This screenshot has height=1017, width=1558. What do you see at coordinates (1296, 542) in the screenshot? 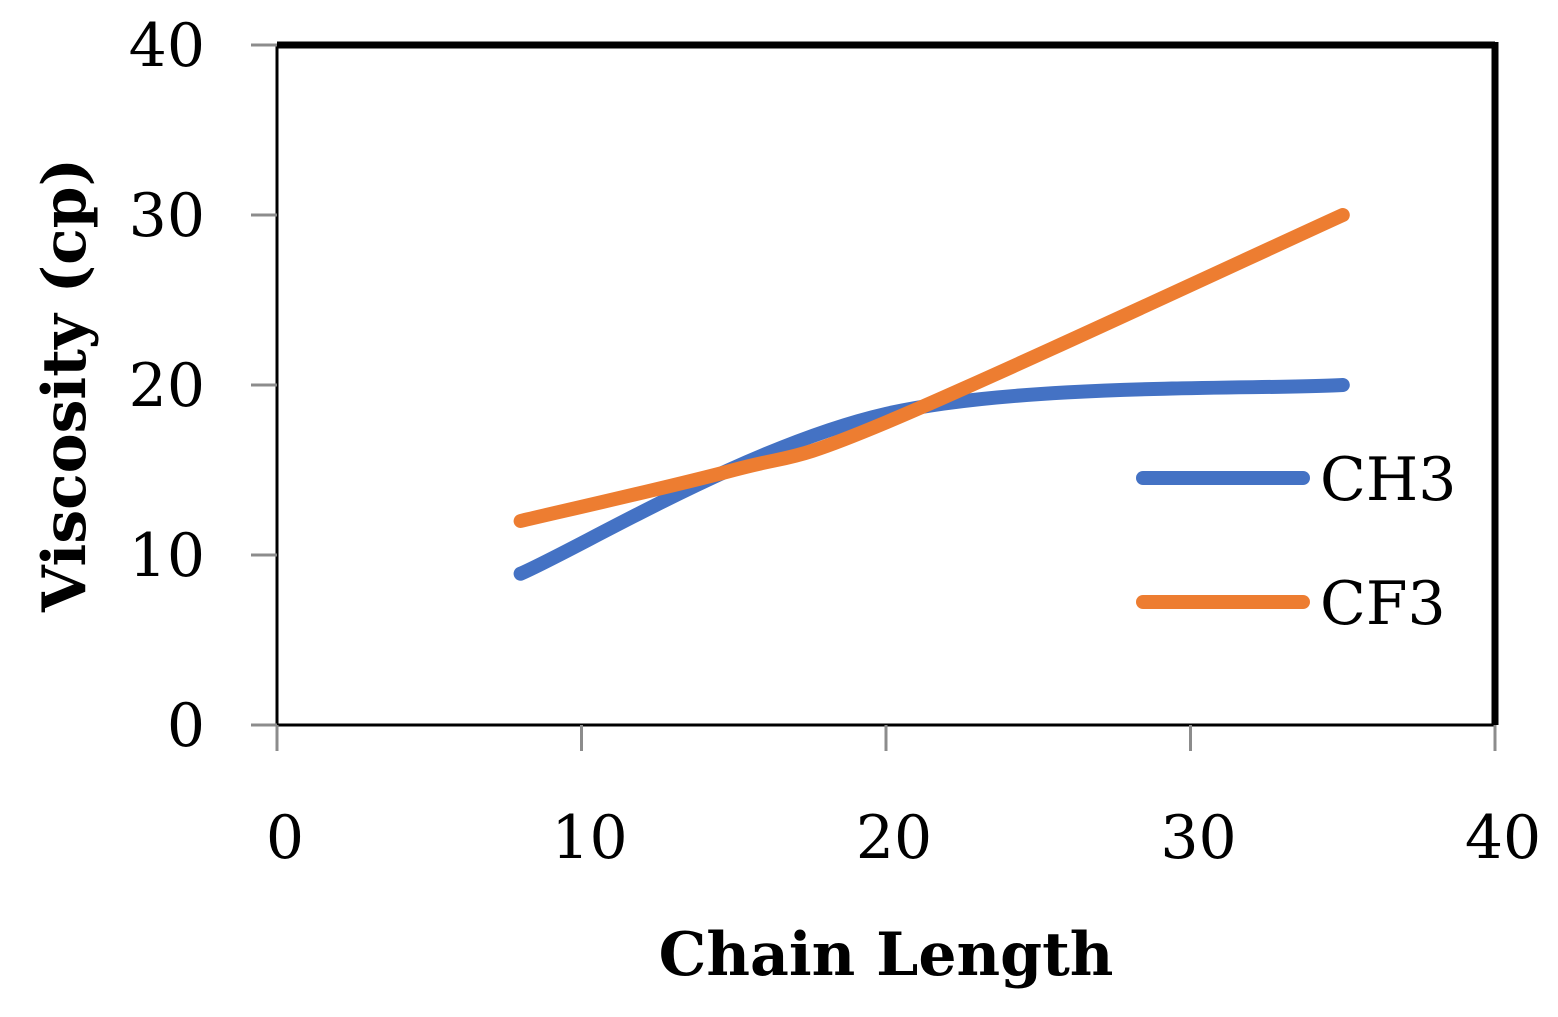
I see `legend: CH3 CF3` at bounding box center [1296, 542].